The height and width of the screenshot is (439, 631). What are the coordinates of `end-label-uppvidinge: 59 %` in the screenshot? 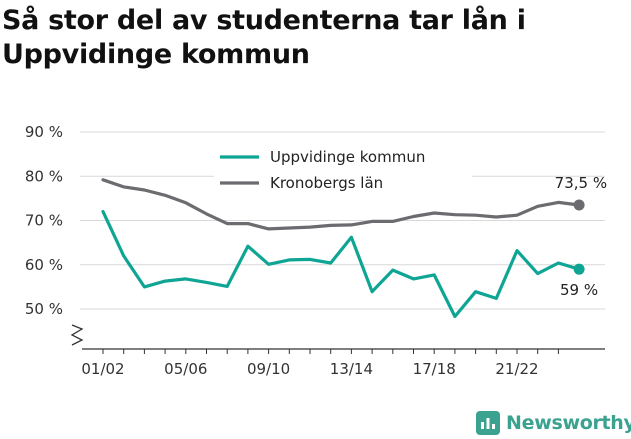 It's located at (579, 290).